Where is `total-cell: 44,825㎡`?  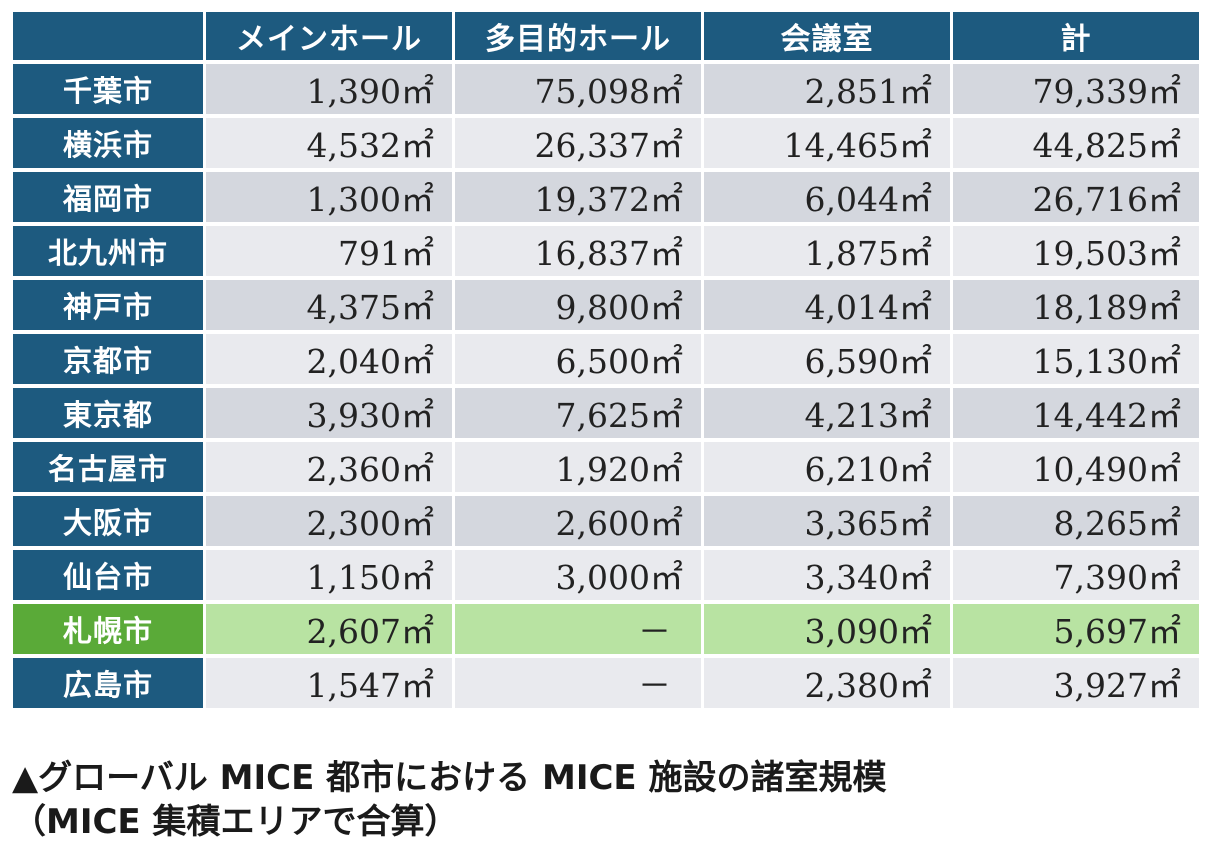
total-cell: 44,825㎡ is located at coordinates (1076, 143).